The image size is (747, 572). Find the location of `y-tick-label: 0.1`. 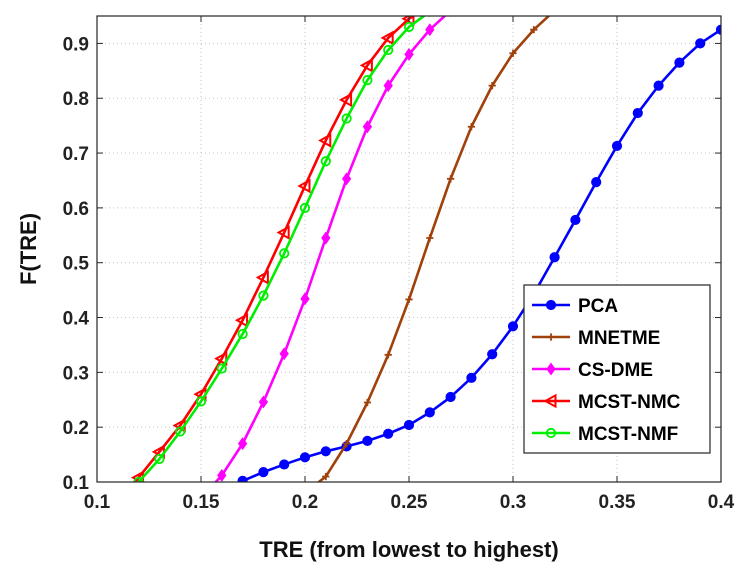

y-tick-label: 0.1 is located at coordinates (76, 483).